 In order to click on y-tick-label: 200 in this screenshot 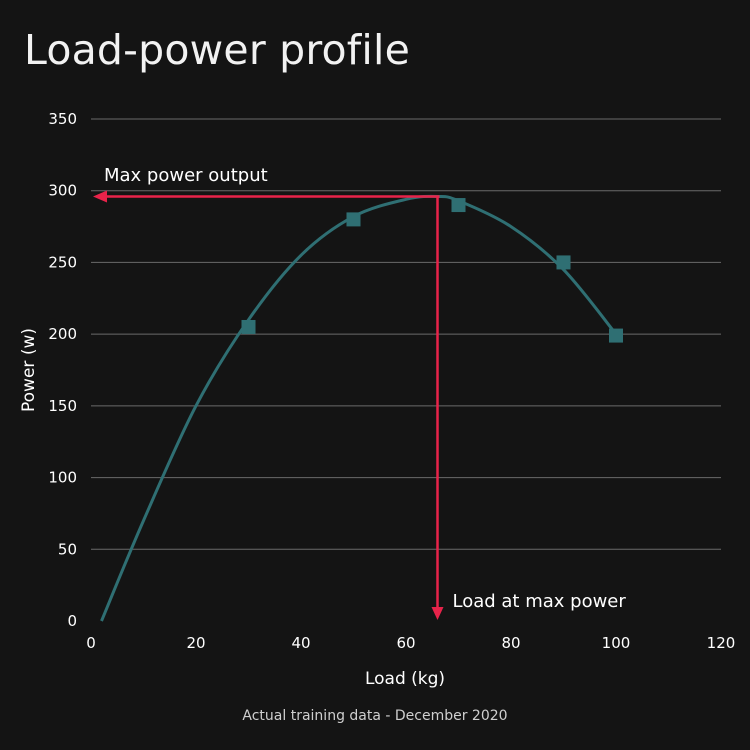, I will do `click(62, 334)`.